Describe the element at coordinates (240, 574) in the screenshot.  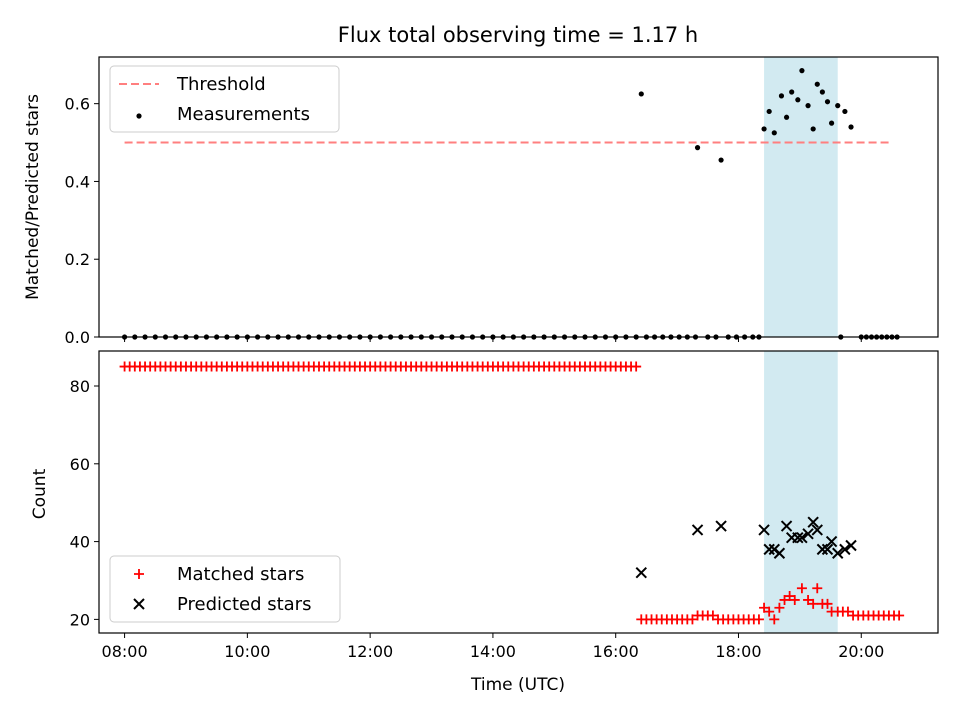
I see `legend-label: Matched stars` at that location.